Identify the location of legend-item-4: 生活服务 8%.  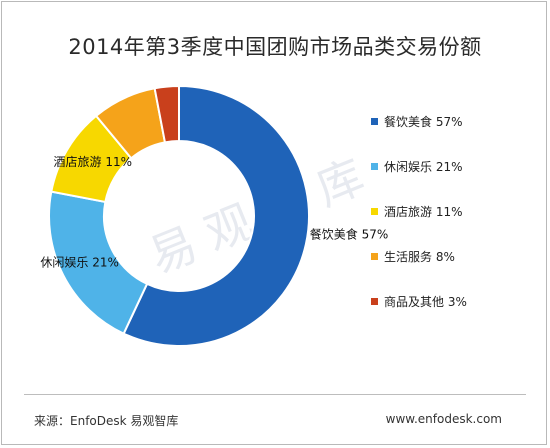
(413, 257).